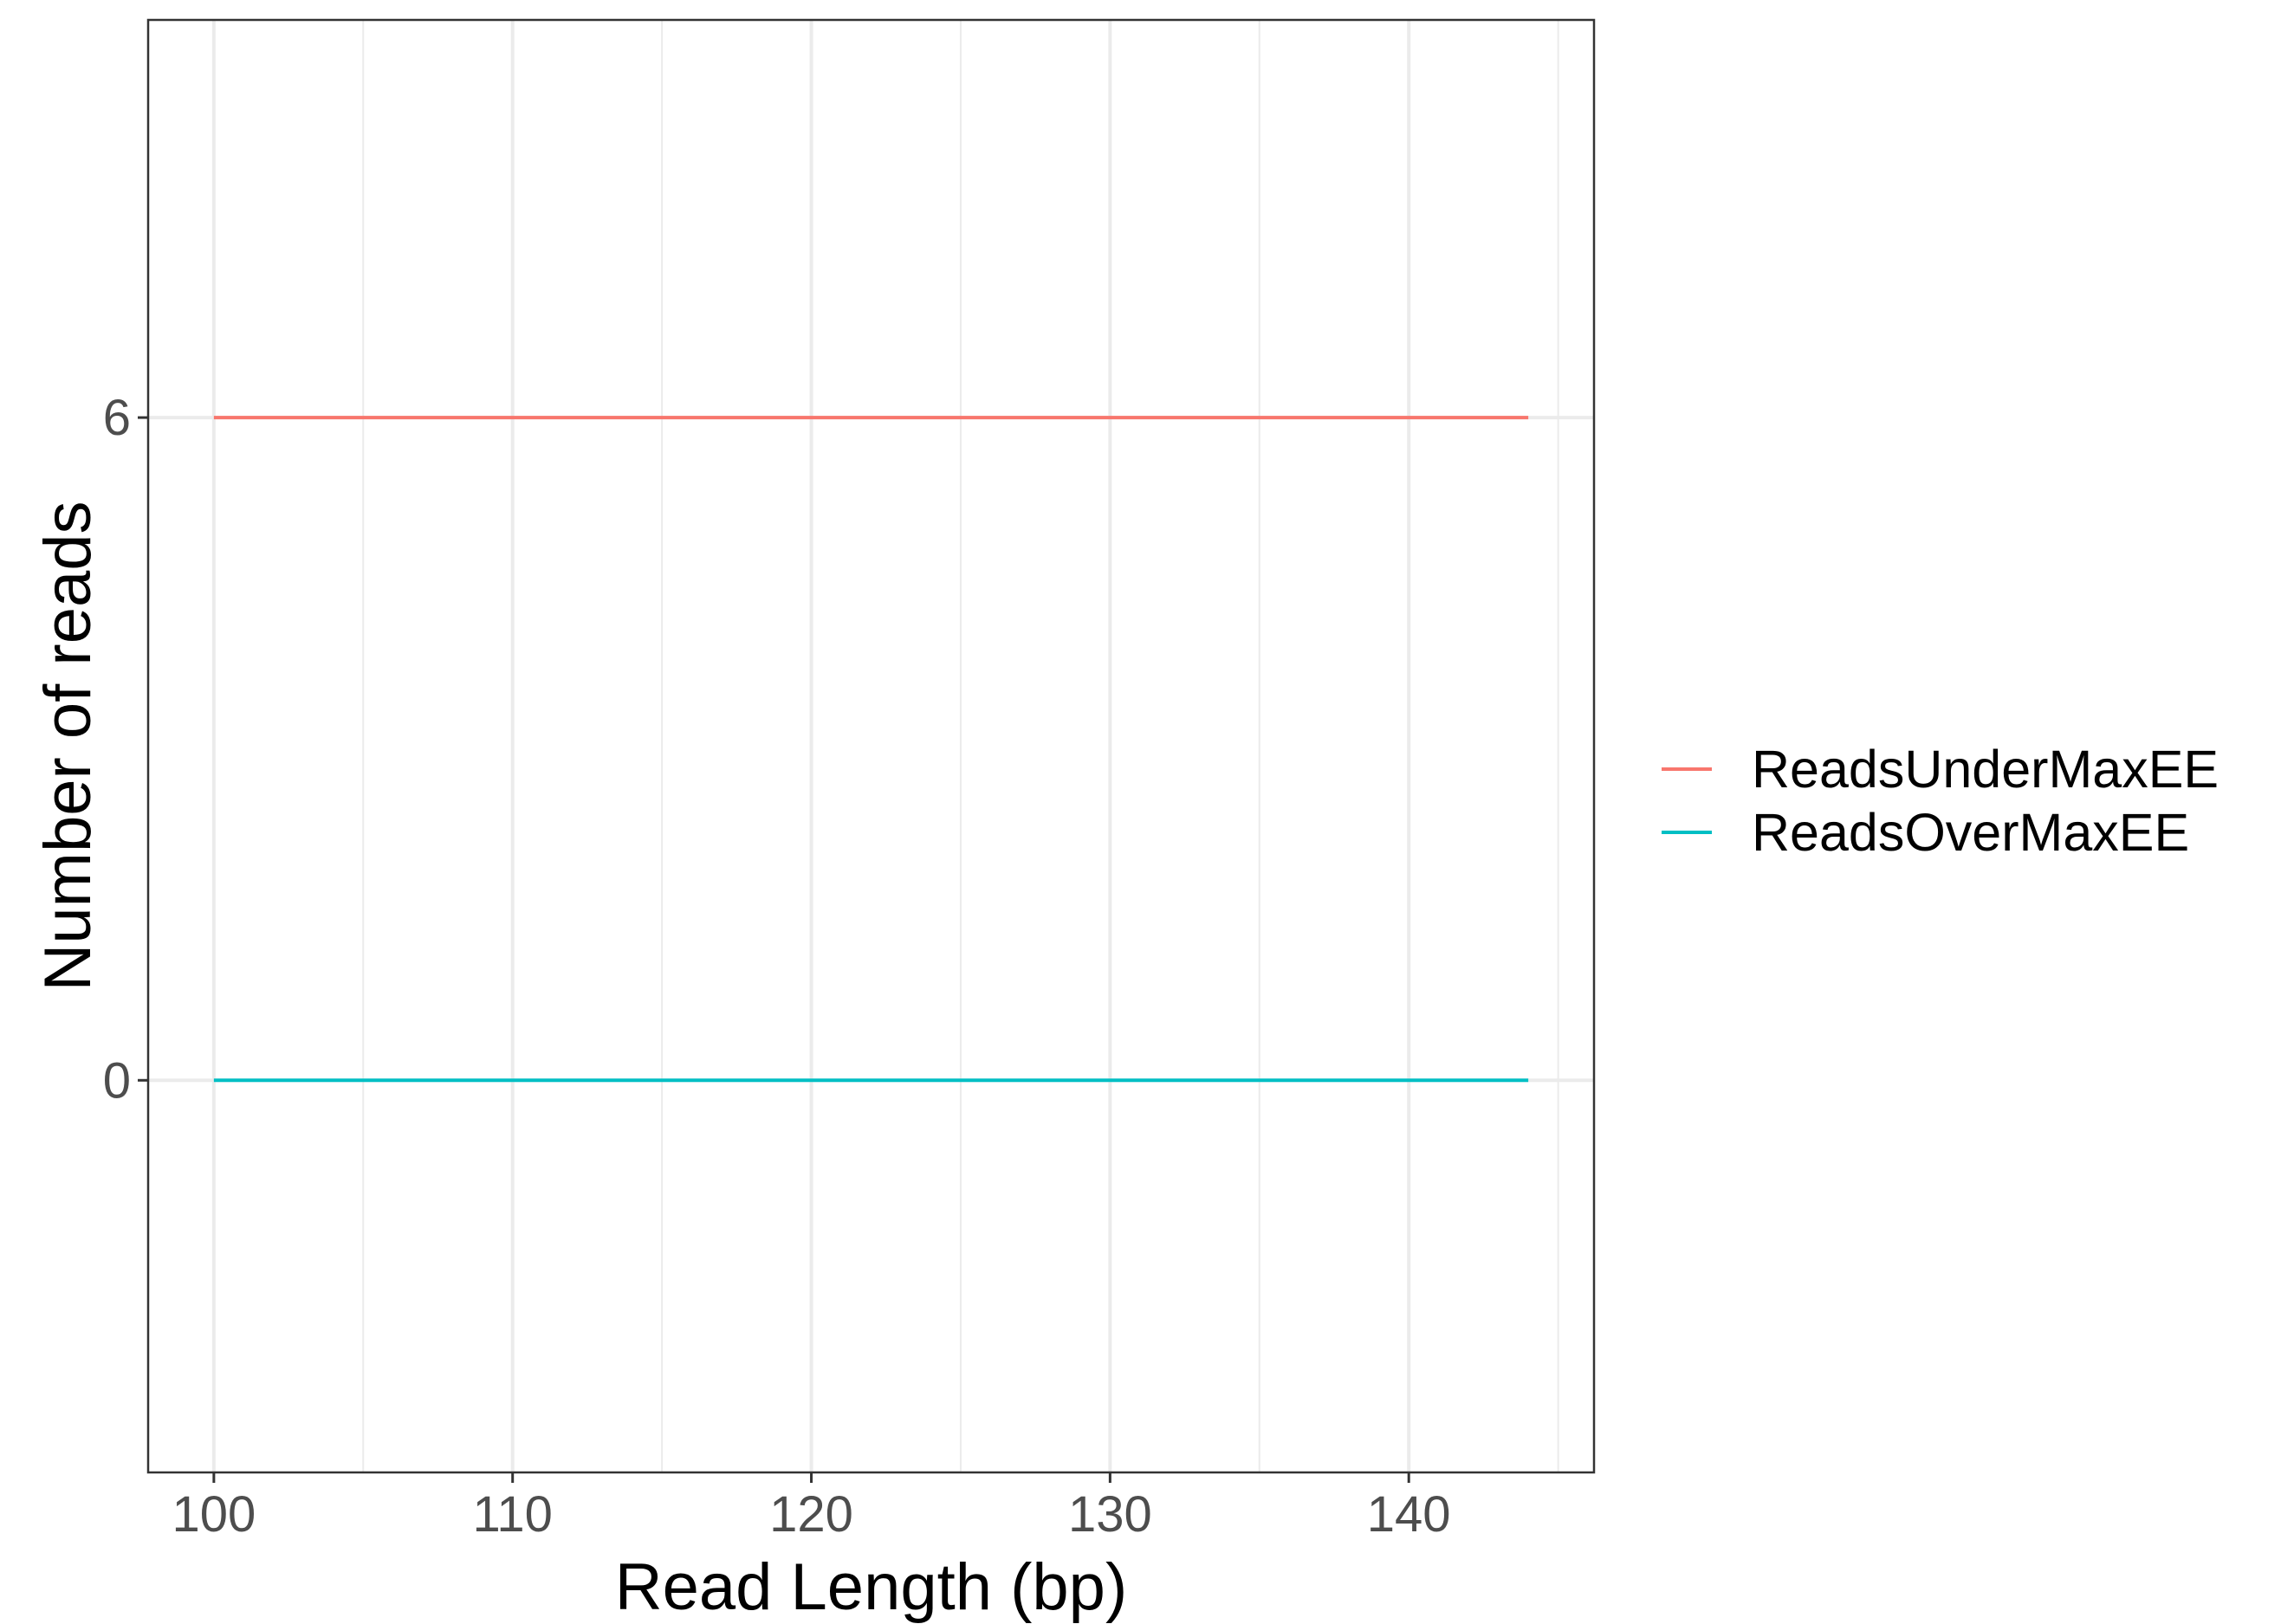 The image size is (2281, 1624). I want to click on x-tick-label: 110, so click(512, 1514).